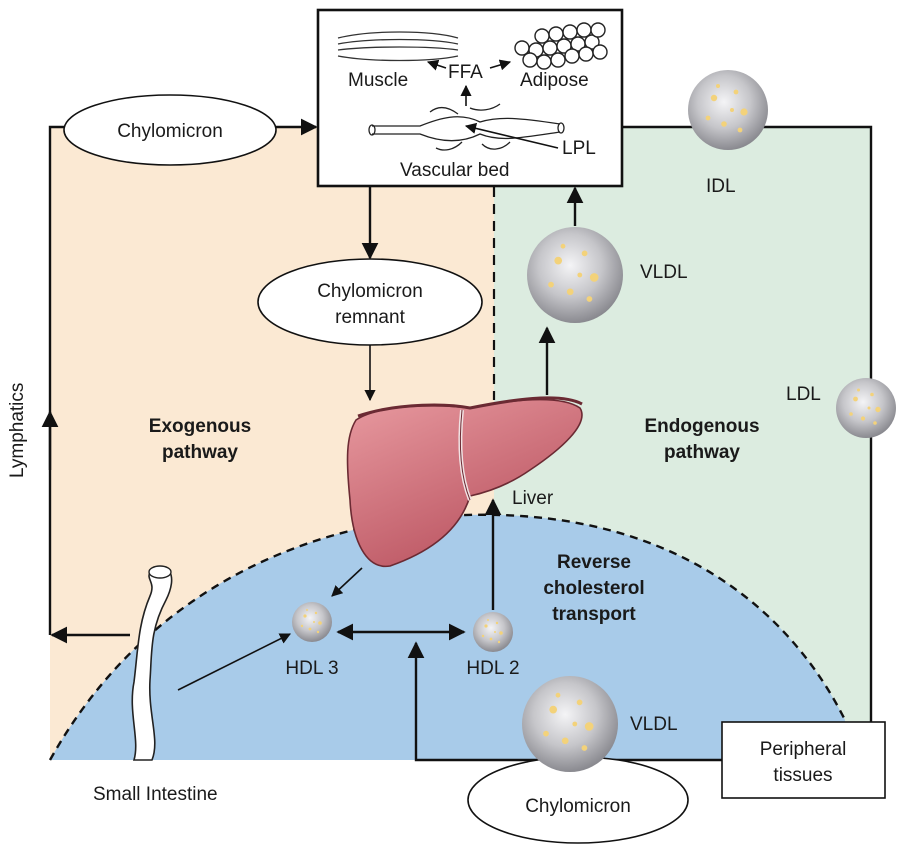 This screenshot has width=903, height=856. I want to click on peripheral-label-1: Peripheral, so click(803, 749).